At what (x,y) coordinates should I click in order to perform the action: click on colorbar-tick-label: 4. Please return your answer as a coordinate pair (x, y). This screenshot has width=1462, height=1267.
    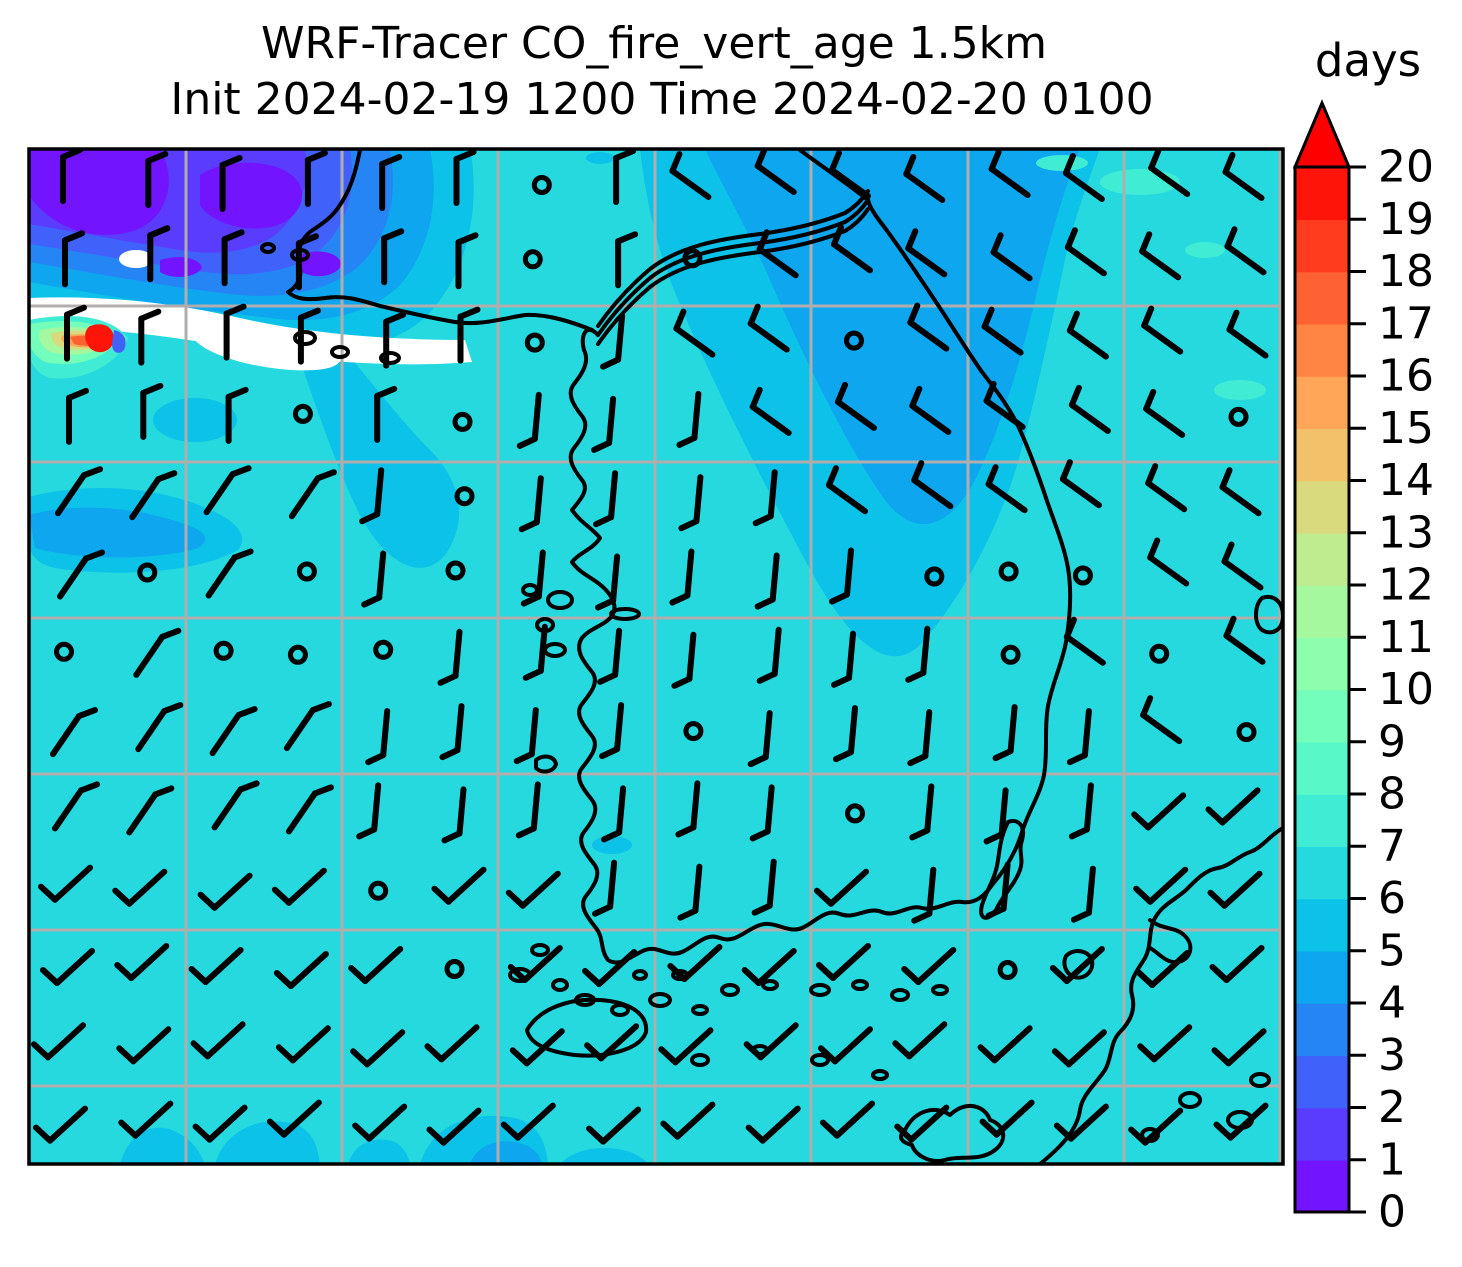
    Looking at the image, I should click on (1392, 1003).